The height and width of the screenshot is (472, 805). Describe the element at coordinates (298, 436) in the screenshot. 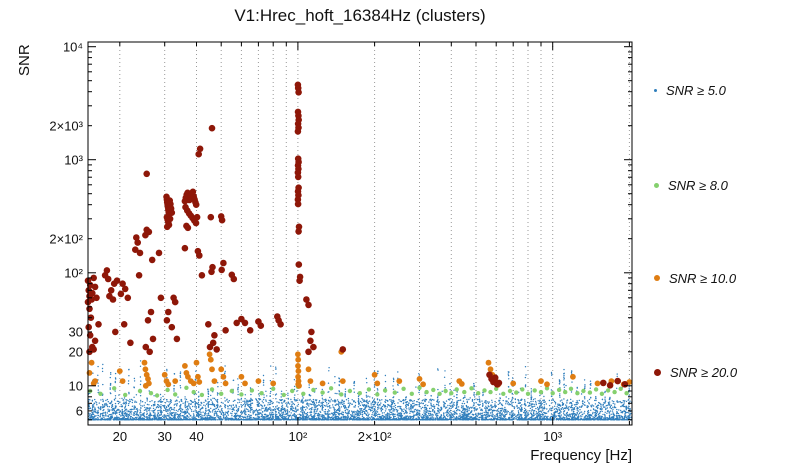

I see `x-tick-label: 10²` at that location.